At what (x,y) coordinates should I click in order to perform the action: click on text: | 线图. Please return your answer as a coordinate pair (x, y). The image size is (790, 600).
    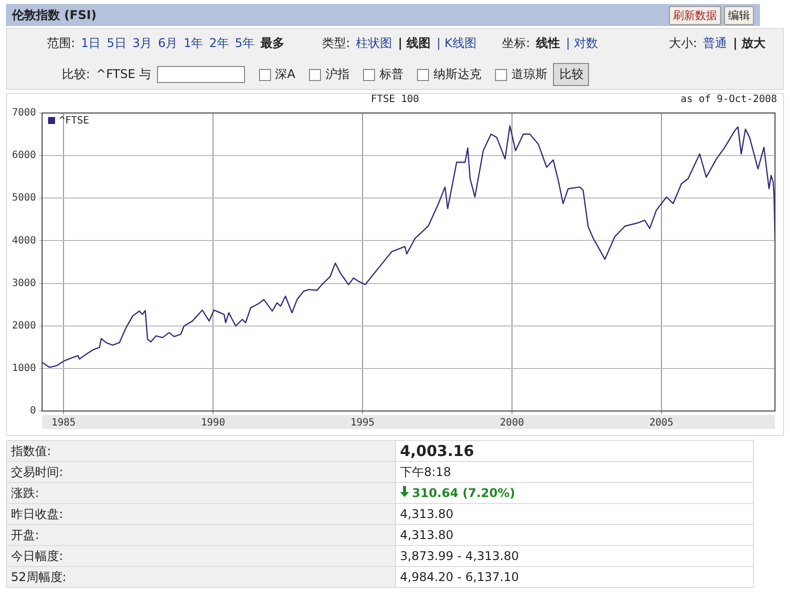
    Looking at the image, I should click on (414, 43).